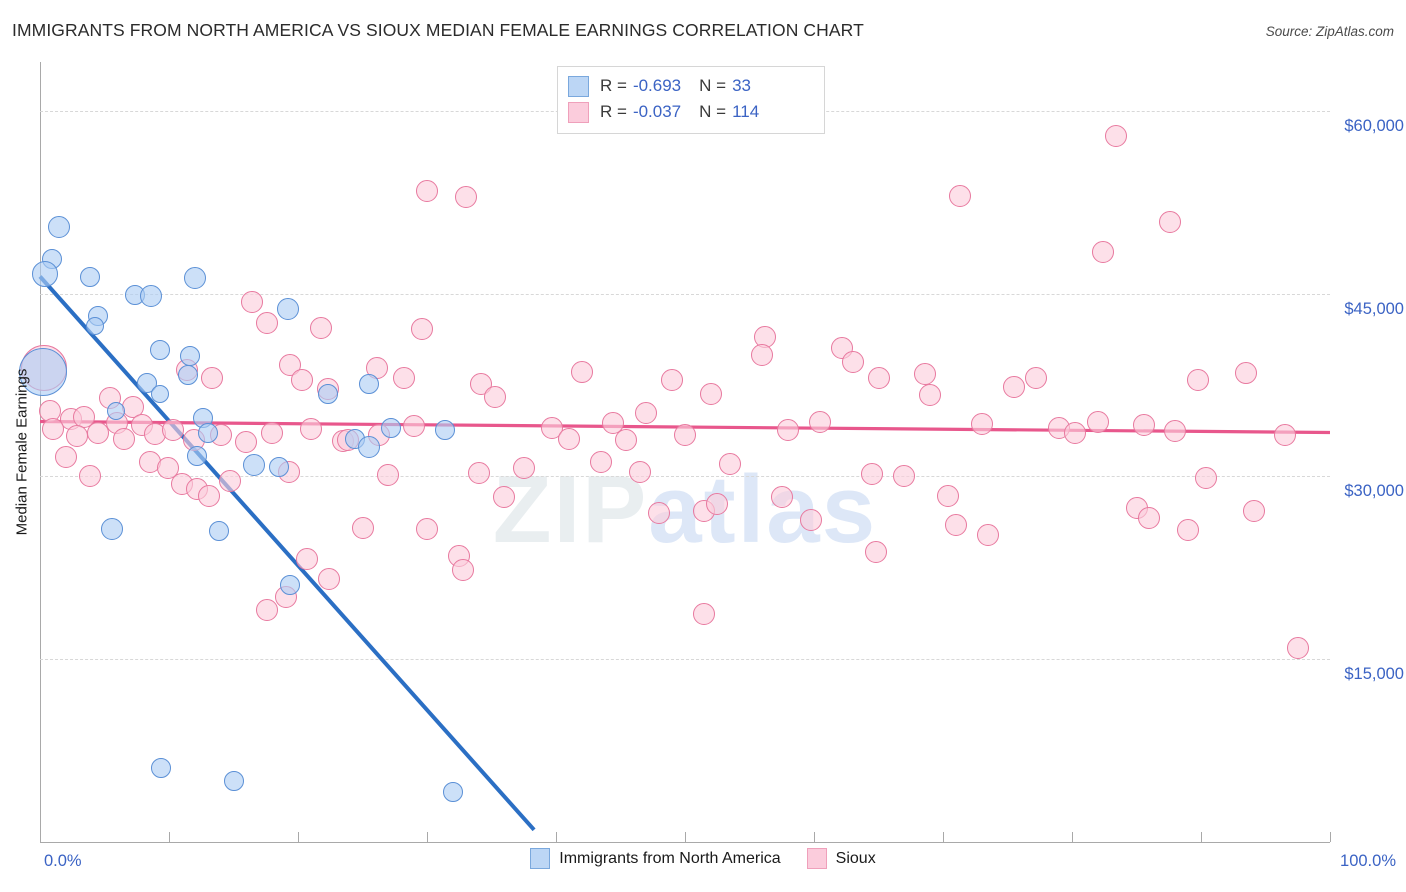  Describe the element at coordinates (816, 858) in the screenshot. I see `legend-swatch-sioux-icon` at that location.